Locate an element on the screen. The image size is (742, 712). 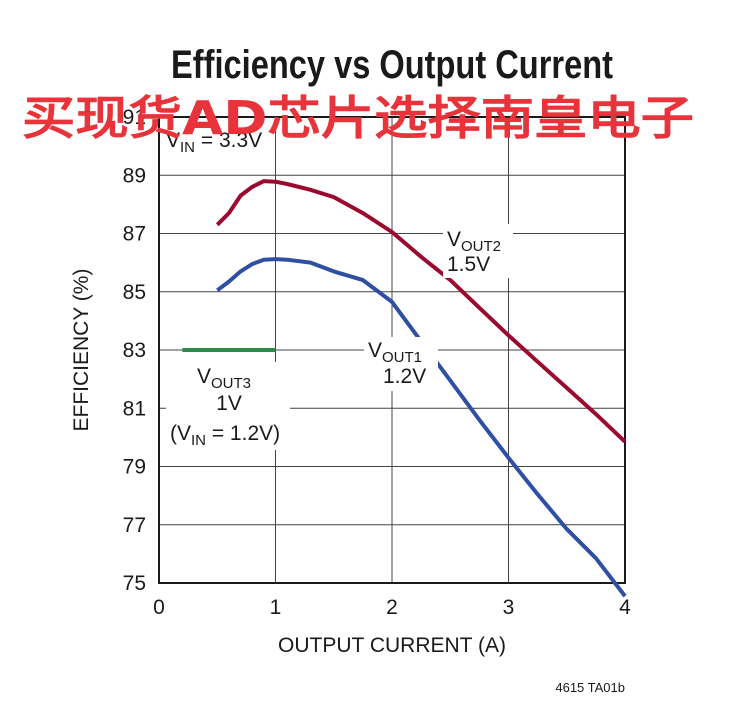
chart-title: Efficiency vs Output Current is located at coordinates (392, 65).